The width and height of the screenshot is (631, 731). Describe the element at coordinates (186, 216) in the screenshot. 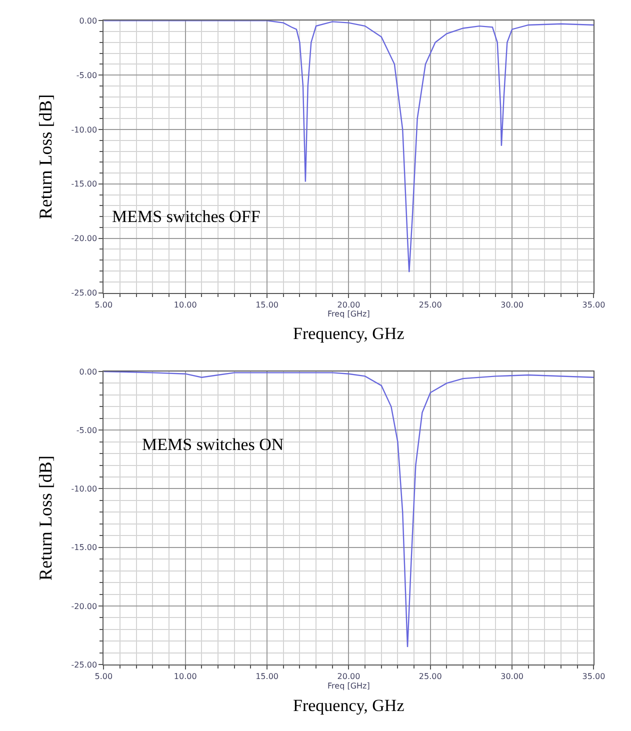

I see `annotation: MEMS switches OFF` at that location.